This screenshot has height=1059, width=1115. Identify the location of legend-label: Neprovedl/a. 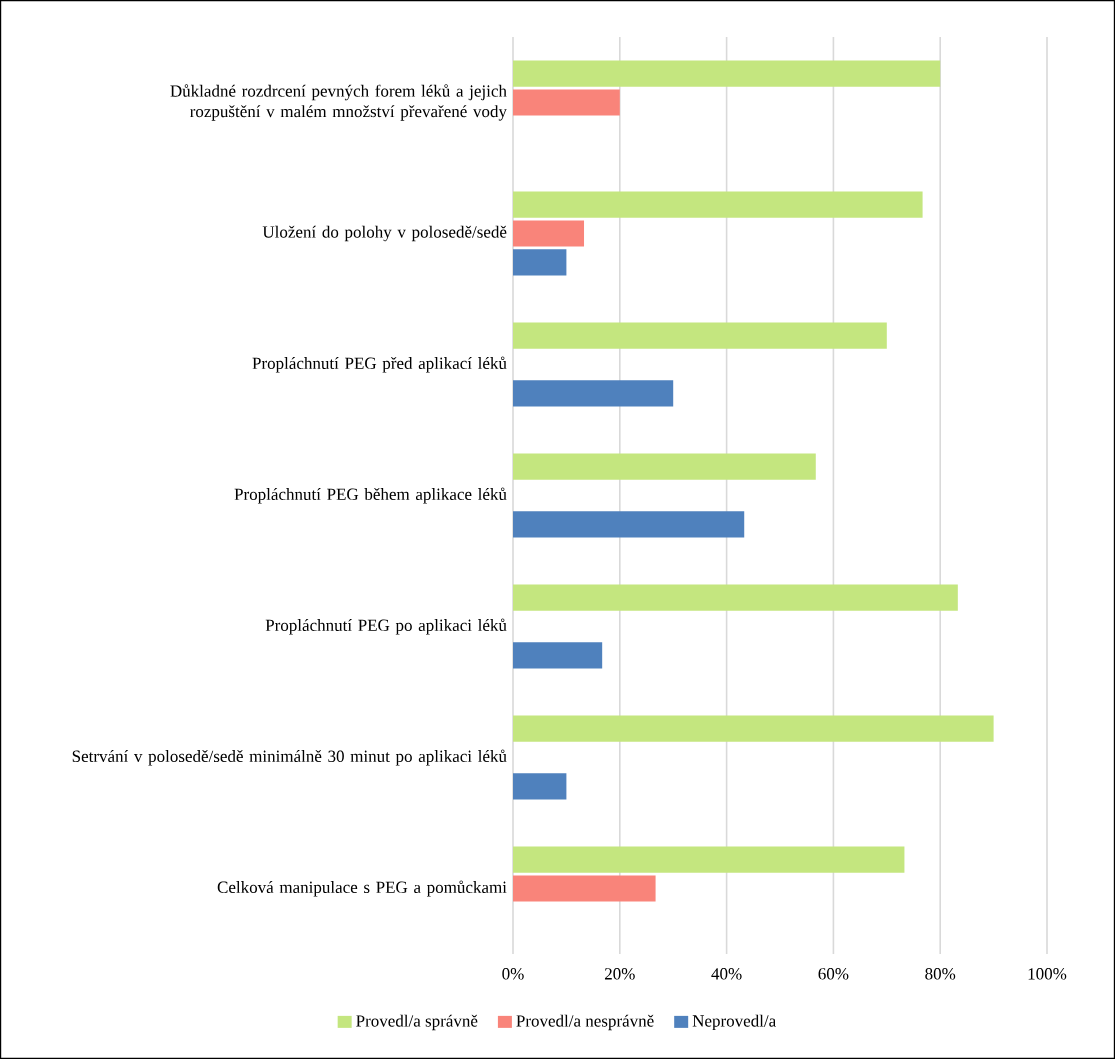
(734, 1022).